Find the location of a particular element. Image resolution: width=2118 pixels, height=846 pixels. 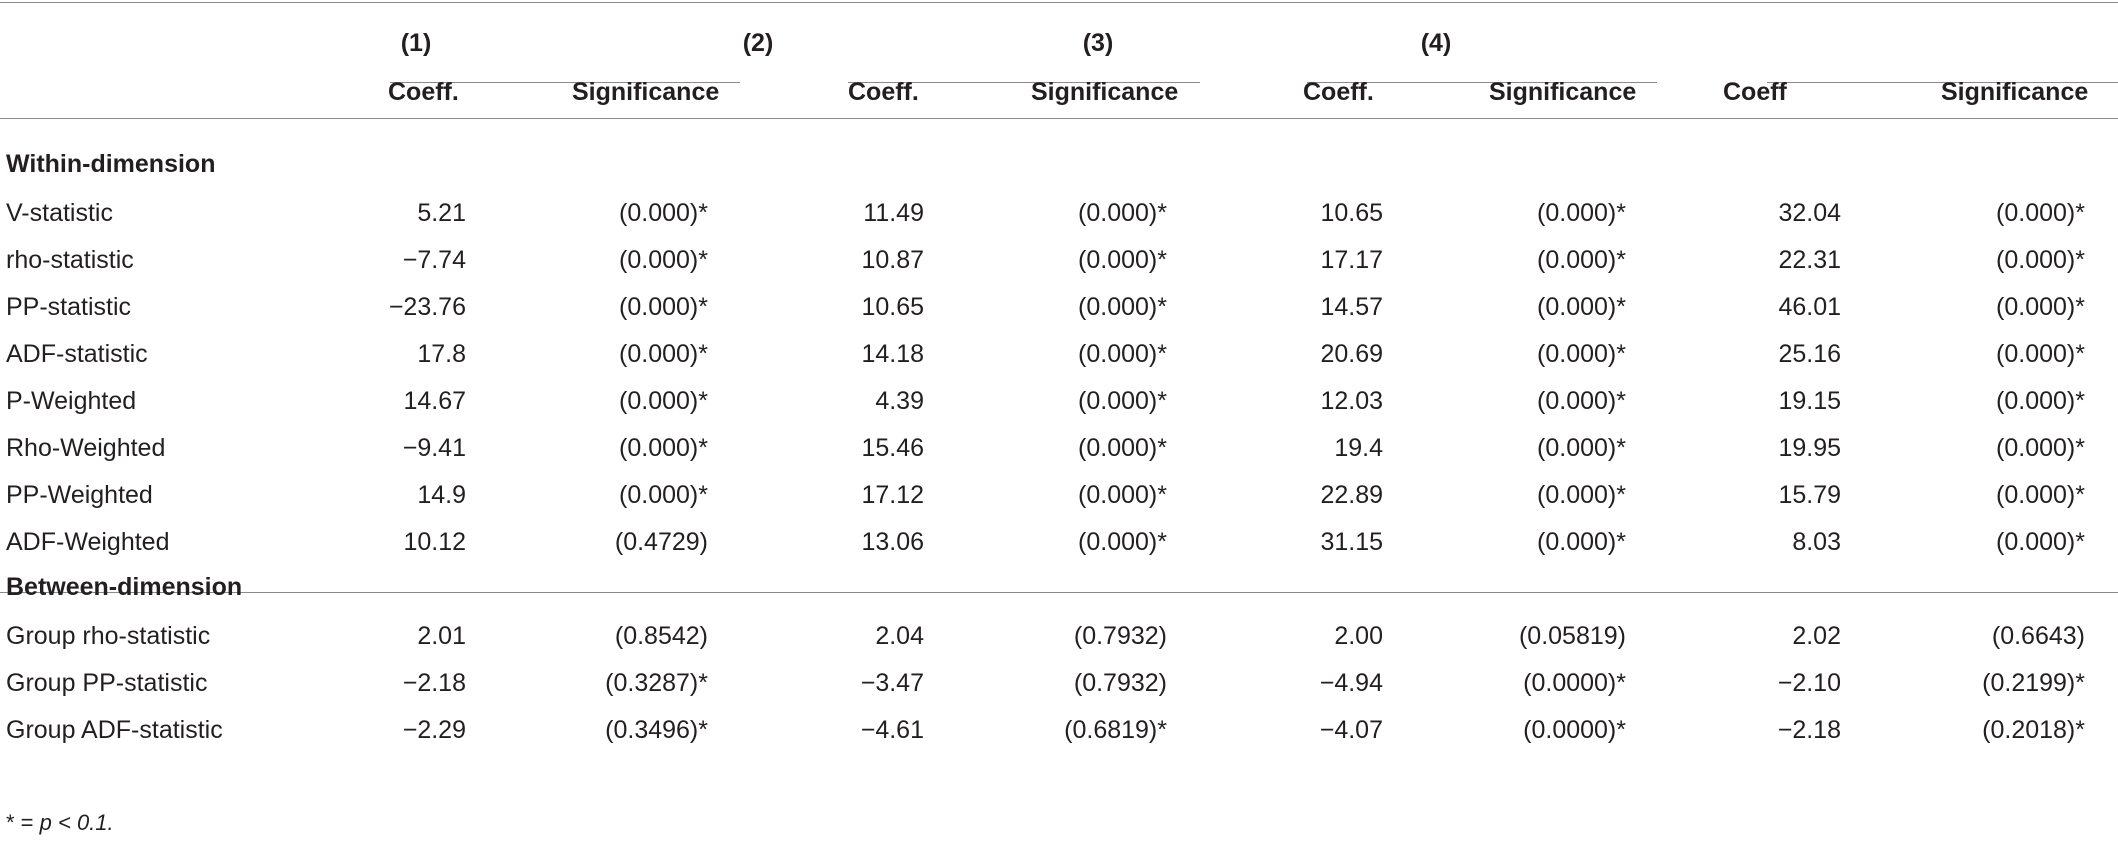

significance-cell: (0.2018)* is located at coordinates (2033, 730).